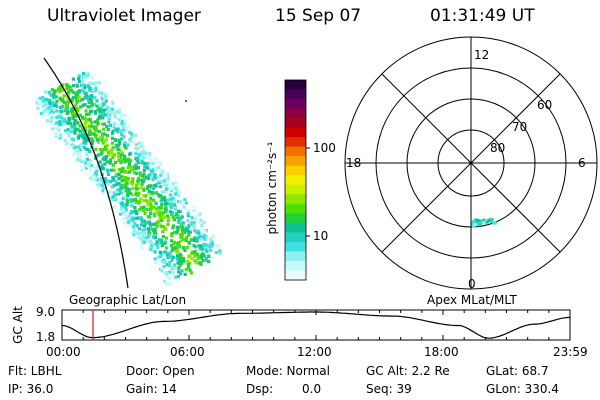 This screenshot has width=600, height=400. I want to click on geographic-label: Geographic Lat/Lon, so click(128, 300).